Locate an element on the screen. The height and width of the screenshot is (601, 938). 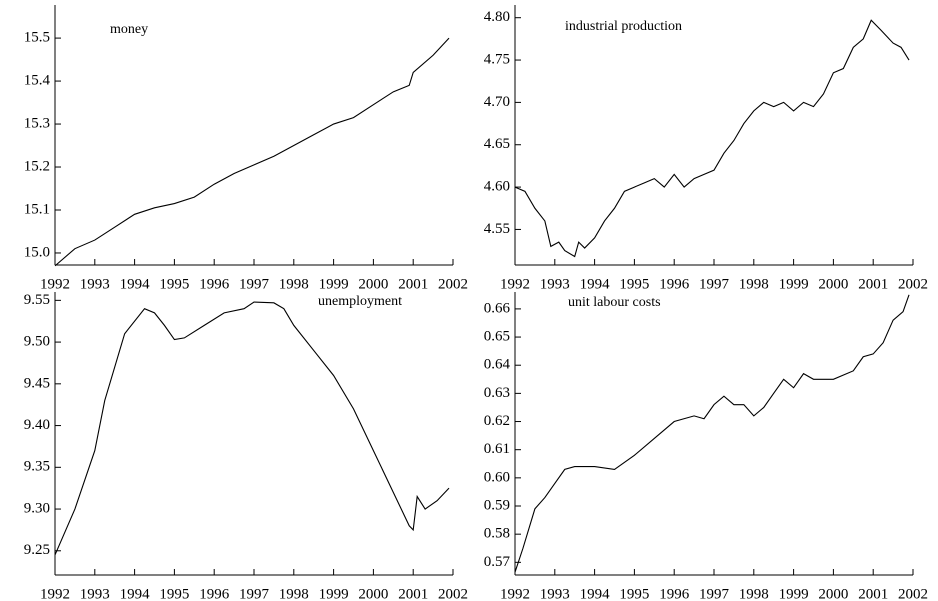
y-tick-label: 9.35 is located at coordinates (37, 467).